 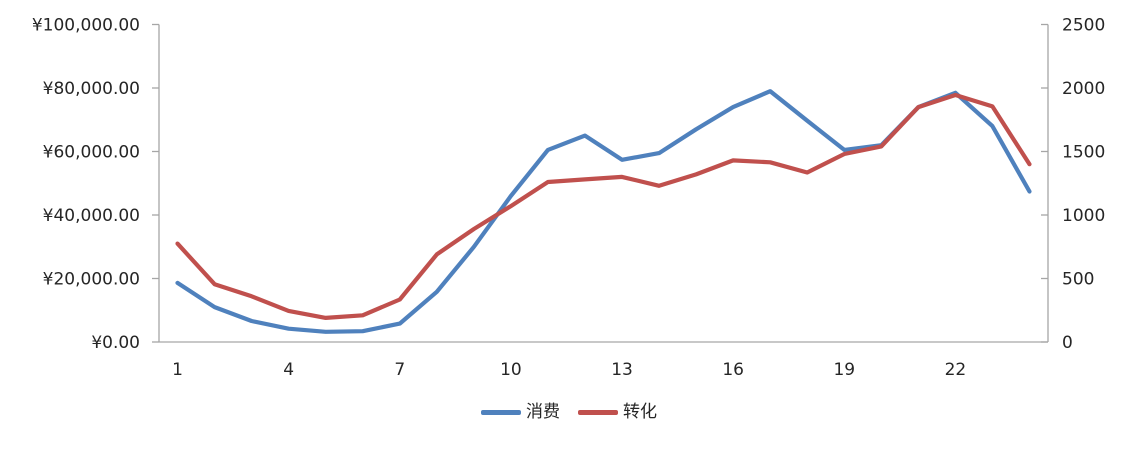 What do you see at coordinates (1083, 89) in the screenshot?
I see `right-axis-tick-label: 2000` at bounding box center [1083, 89].